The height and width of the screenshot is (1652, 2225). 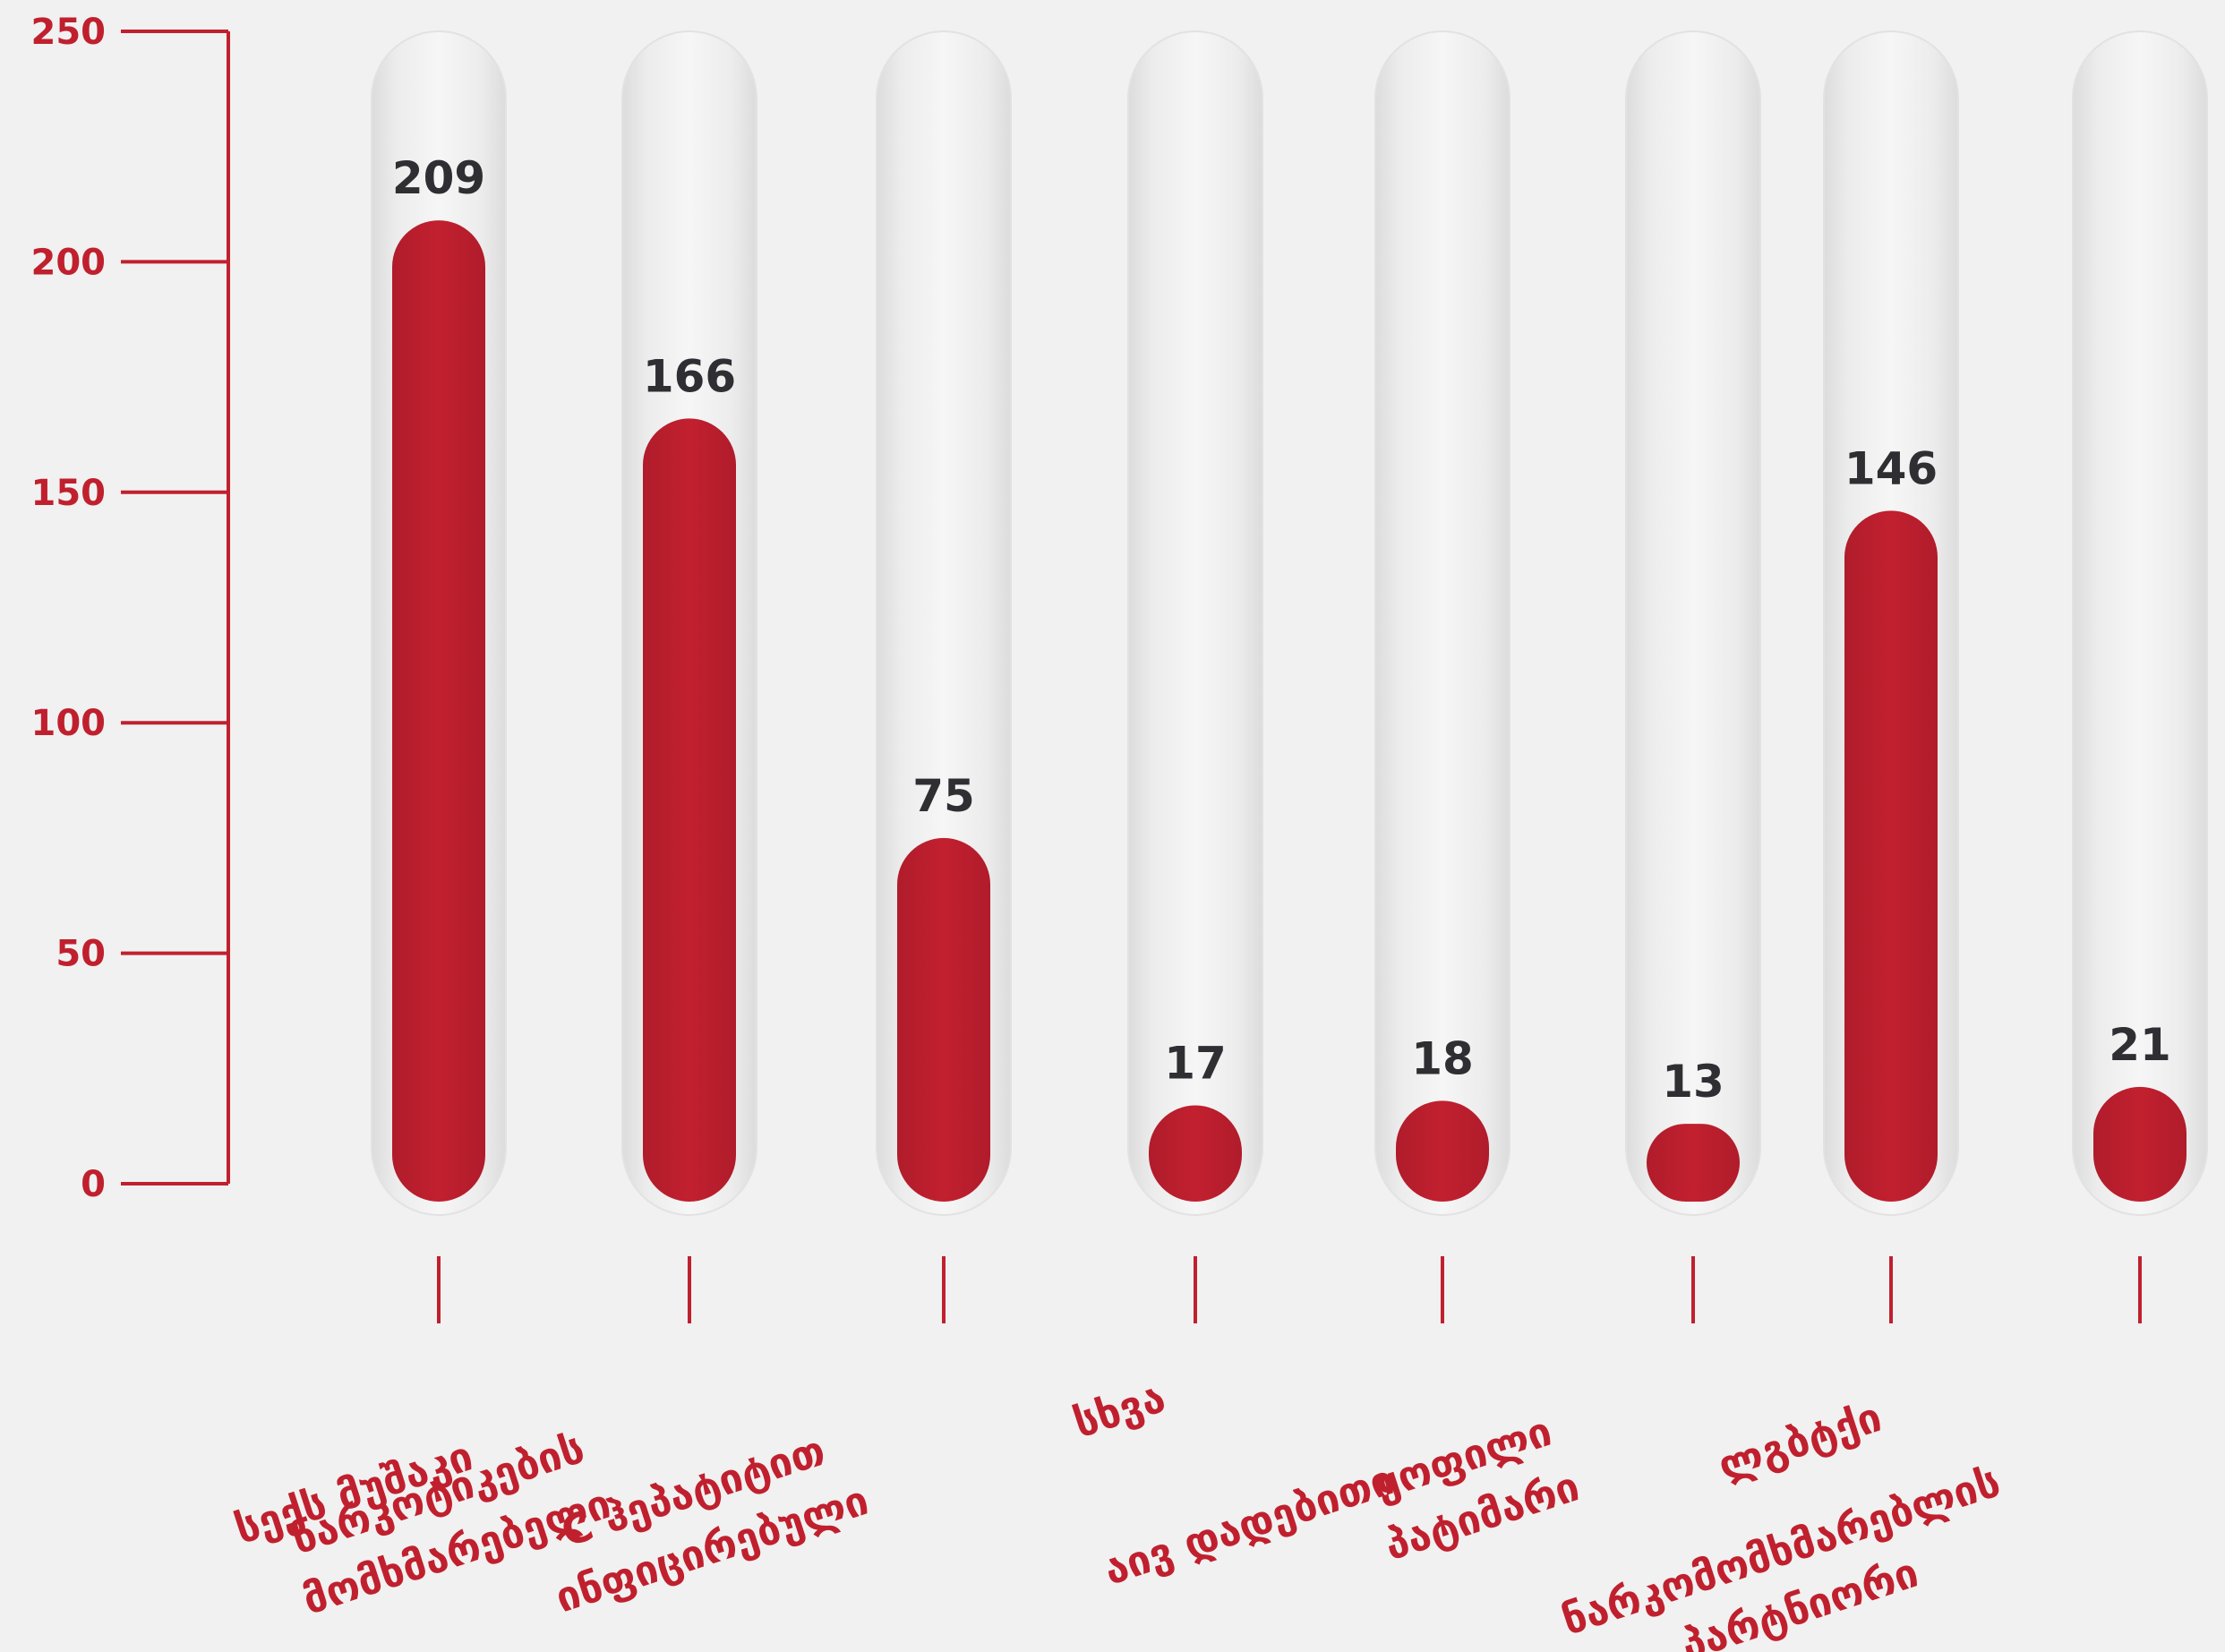 I want to click on bar-value-label: 75, so click(x=943, y=796).